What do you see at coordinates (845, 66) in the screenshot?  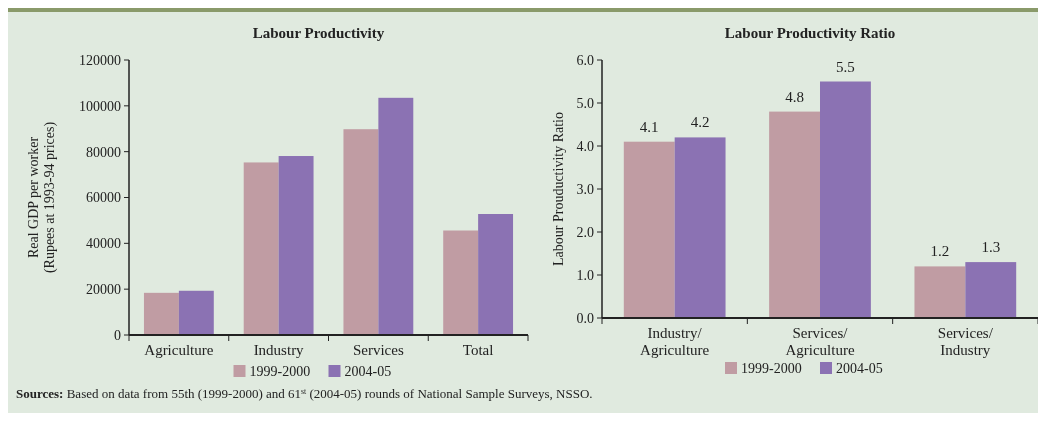 I see `data-label: 5.5` at bounding box center [845, 66].